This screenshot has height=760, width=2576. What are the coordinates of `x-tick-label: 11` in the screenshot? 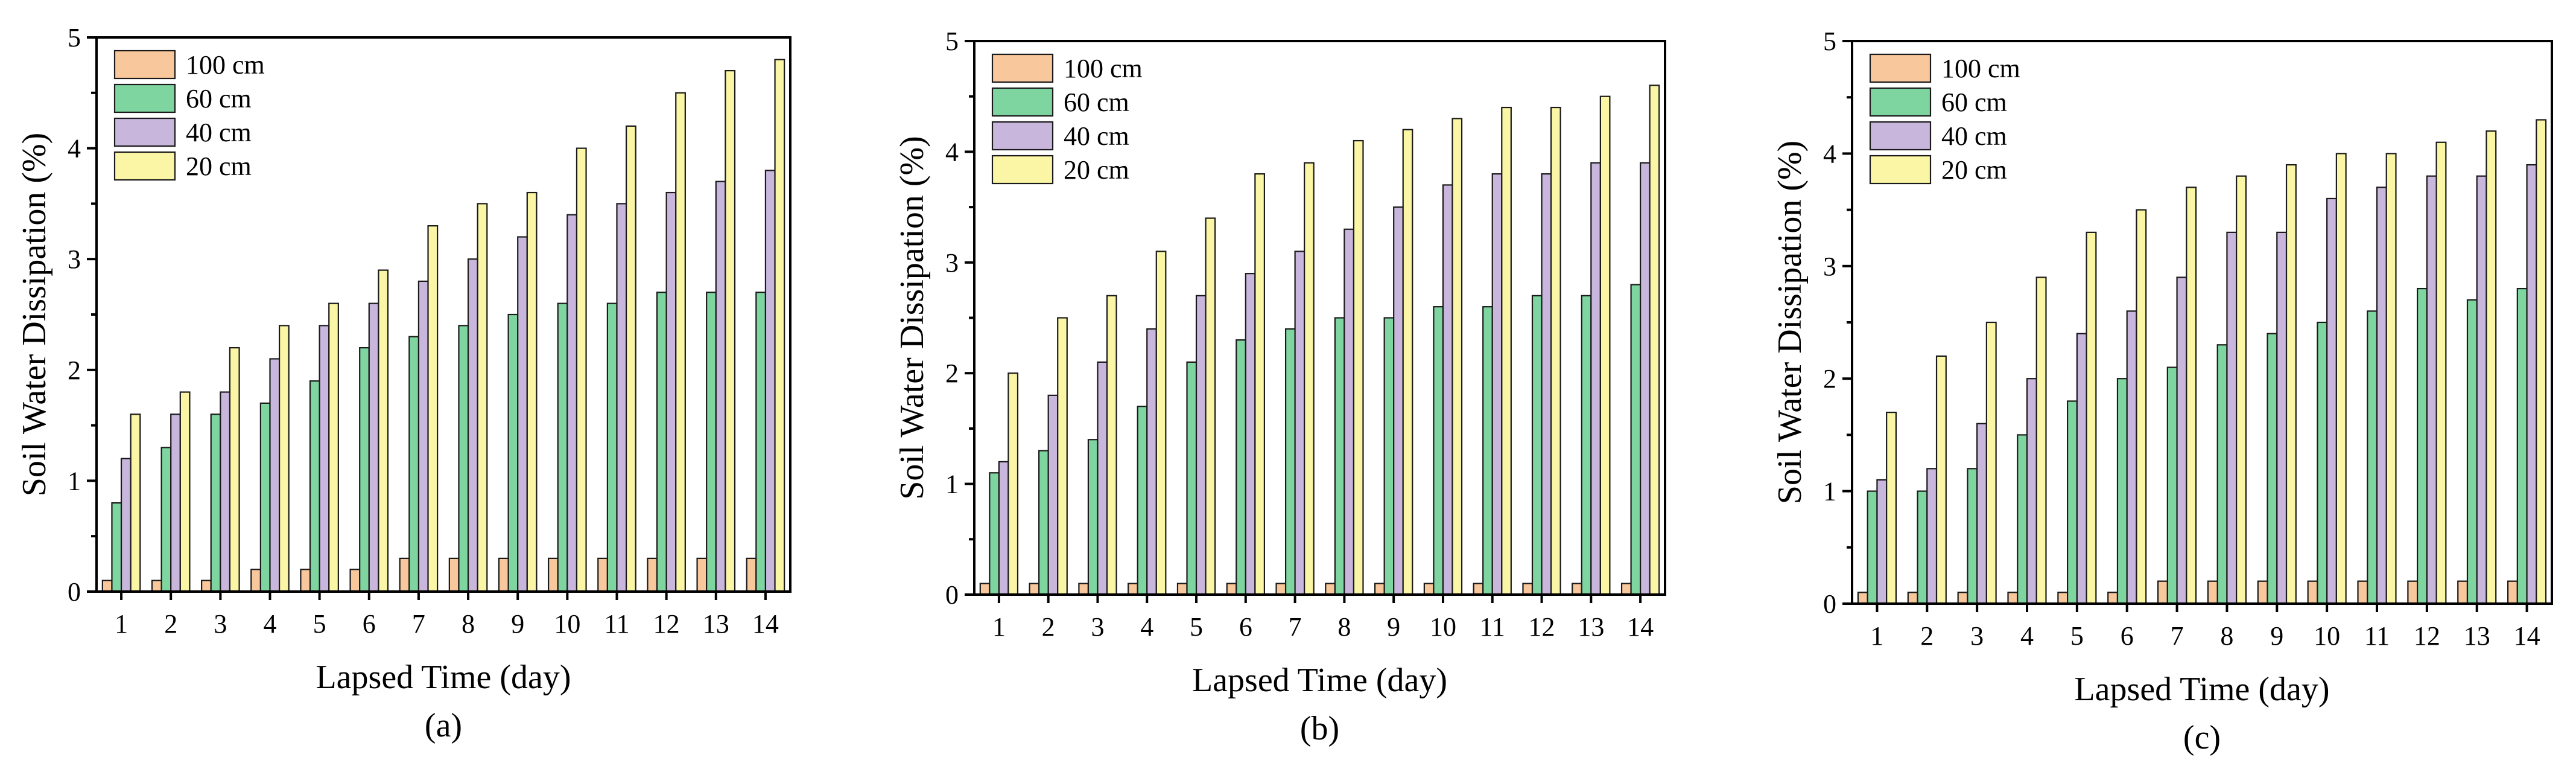 It's located at (1492, 627).